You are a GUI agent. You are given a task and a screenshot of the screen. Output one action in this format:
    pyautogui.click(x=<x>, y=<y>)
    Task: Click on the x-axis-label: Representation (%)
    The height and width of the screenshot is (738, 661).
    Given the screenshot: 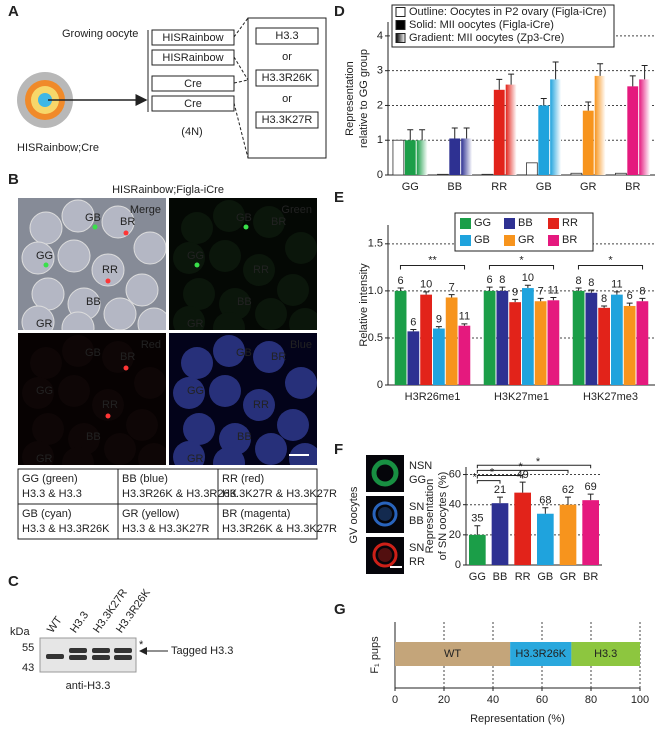 What is the action you would take?
    pyautogui.click(x=517, y=719)
    